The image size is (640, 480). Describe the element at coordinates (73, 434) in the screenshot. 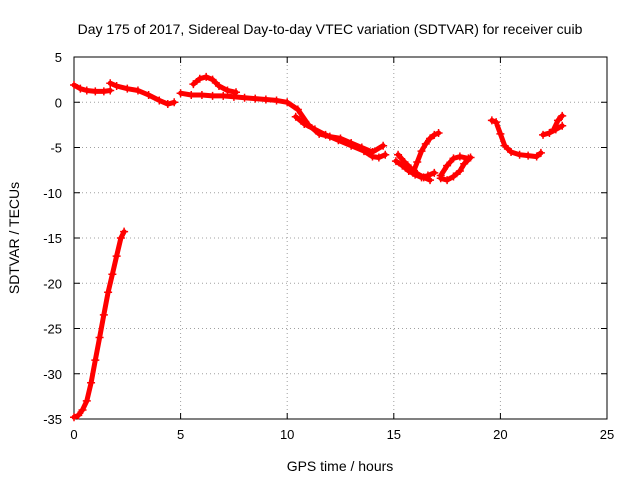

I see `x-tick-label: 0` at that location.